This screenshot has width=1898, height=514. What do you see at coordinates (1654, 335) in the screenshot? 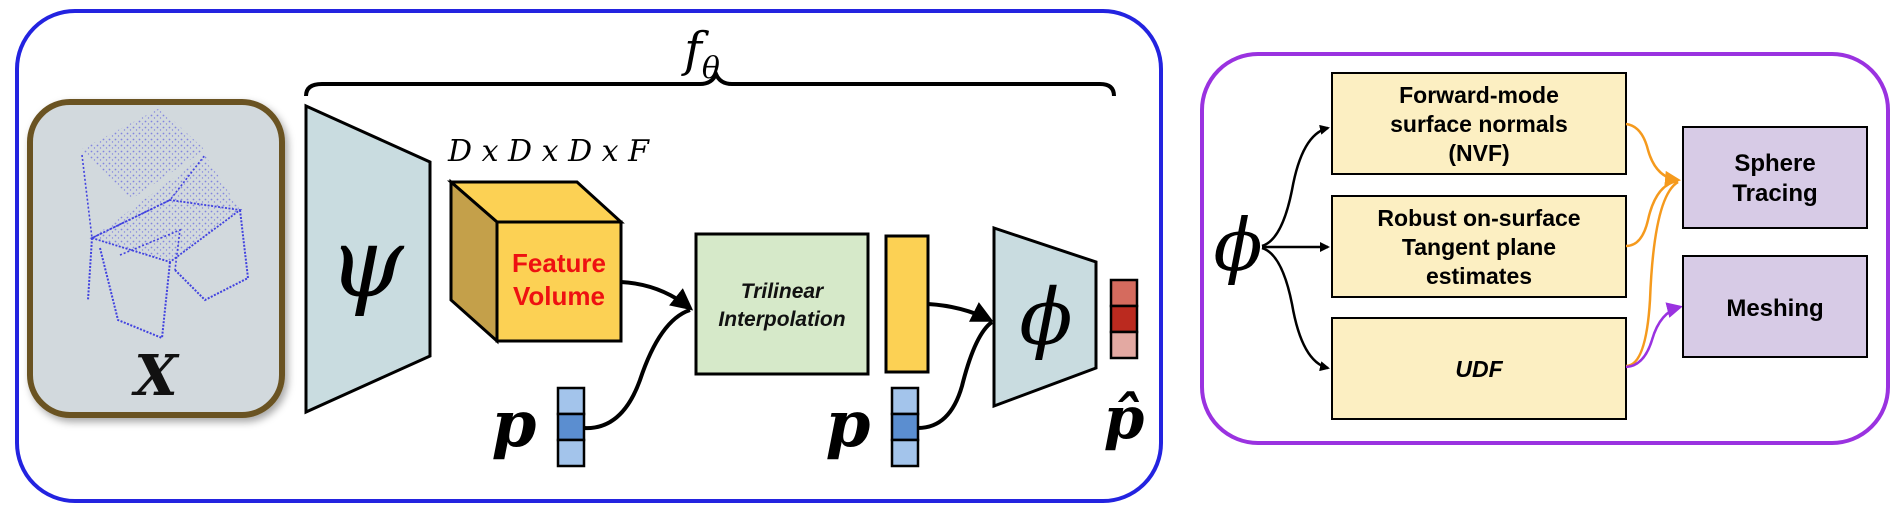
I see `arrow-udf-to-meshing` at bounding box center [1654, 335].